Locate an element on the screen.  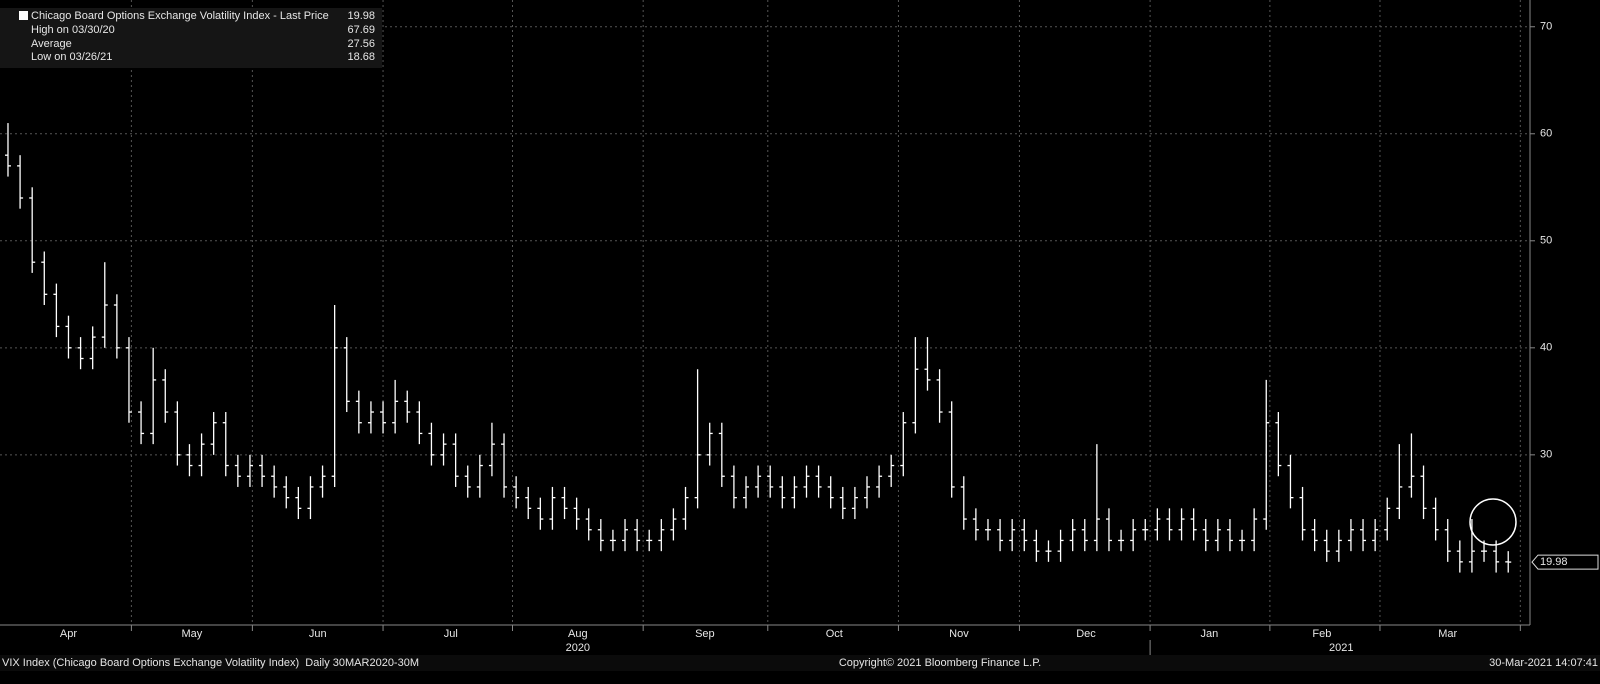
x-tick-label: May is located at coordinates (191, 634).